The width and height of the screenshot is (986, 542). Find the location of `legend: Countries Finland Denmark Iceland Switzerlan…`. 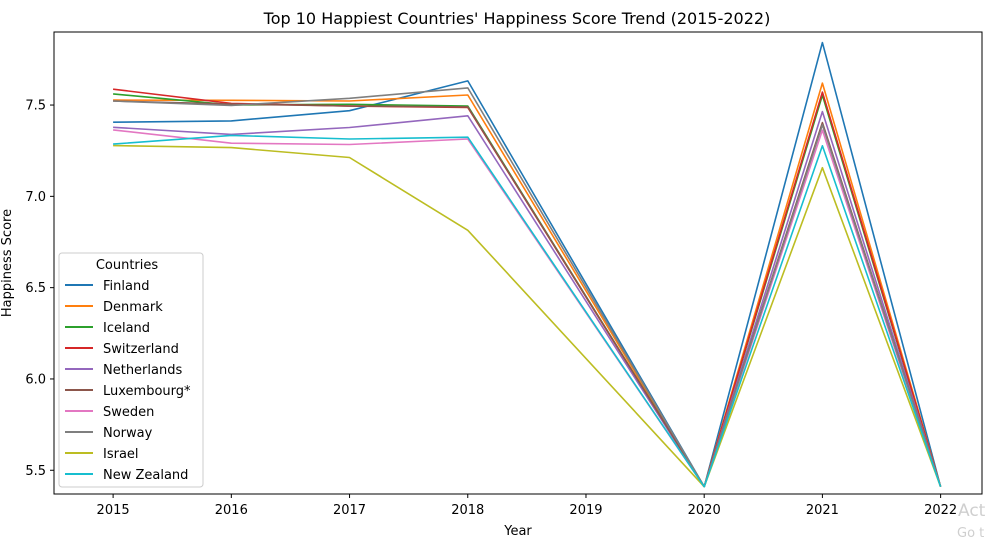

legend: Countries Finland Denmark Iceland Switzerlan… is located at coordinates (131, 370).